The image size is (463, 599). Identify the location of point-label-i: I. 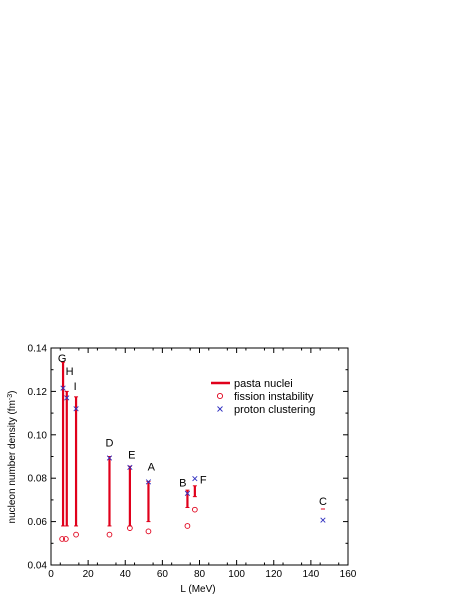
(75, 387).